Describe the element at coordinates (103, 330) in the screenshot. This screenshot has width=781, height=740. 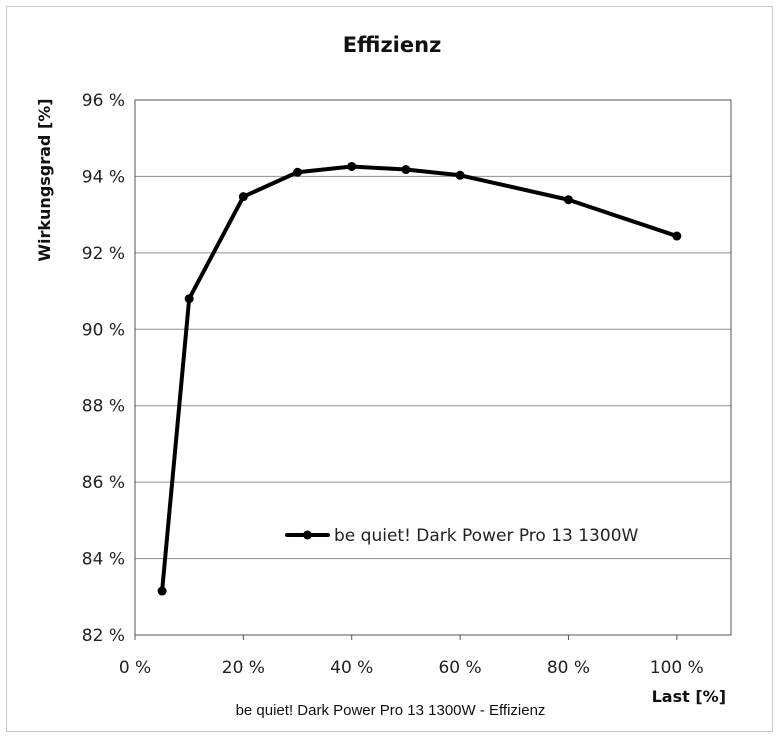
I see `y-tick-label: 90 %` at that location.